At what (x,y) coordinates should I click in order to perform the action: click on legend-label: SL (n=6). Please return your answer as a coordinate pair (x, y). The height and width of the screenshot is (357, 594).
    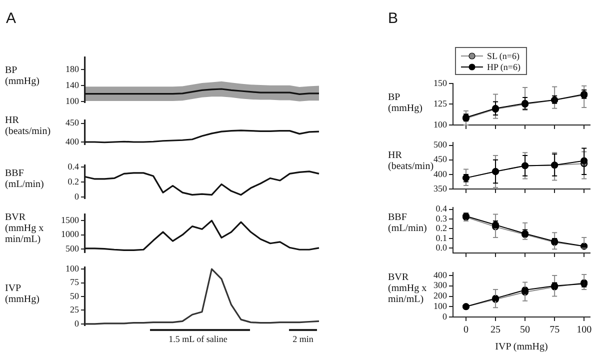
    Looking at the image, I should click on (503, 55).